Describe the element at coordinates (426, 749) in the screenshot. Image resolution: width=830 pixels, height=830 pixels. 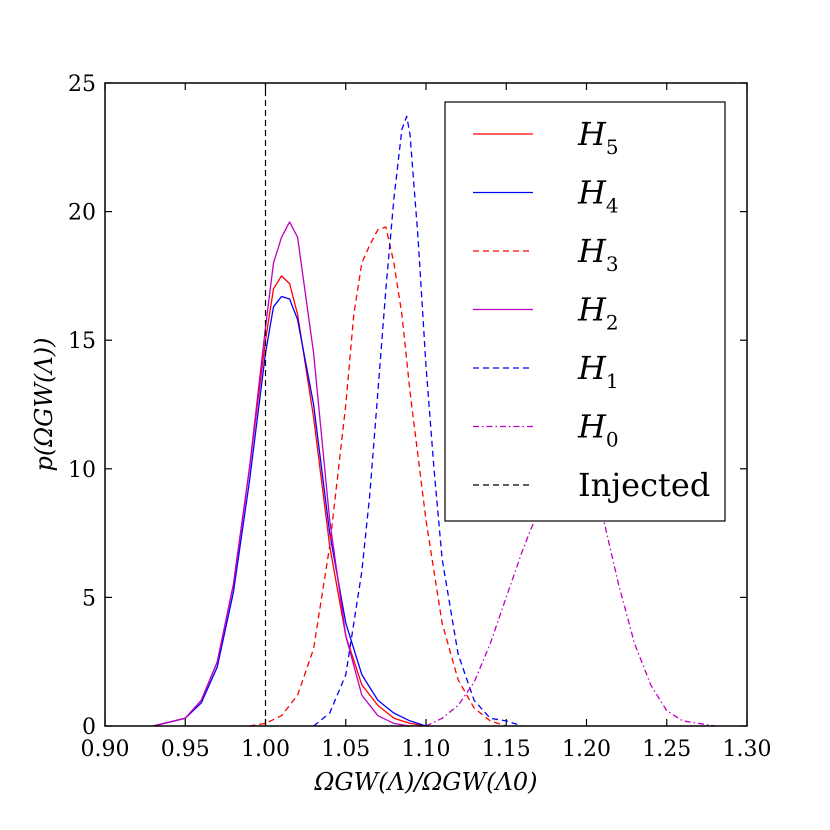
I see `x-tick-label: 1.10` at that location.